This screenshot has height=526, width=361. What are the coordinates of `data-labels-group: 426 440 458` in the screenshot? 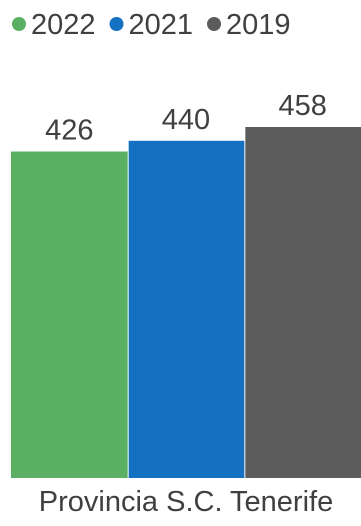 It's located at (186, 118).